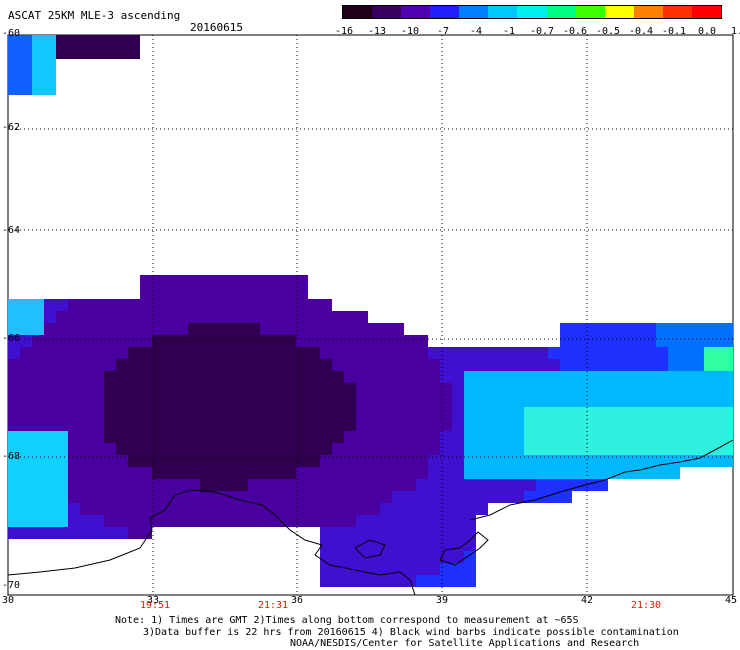 The image size is (740, 650). I want to click on colorbar-label: -0.1, so click(674, 31).